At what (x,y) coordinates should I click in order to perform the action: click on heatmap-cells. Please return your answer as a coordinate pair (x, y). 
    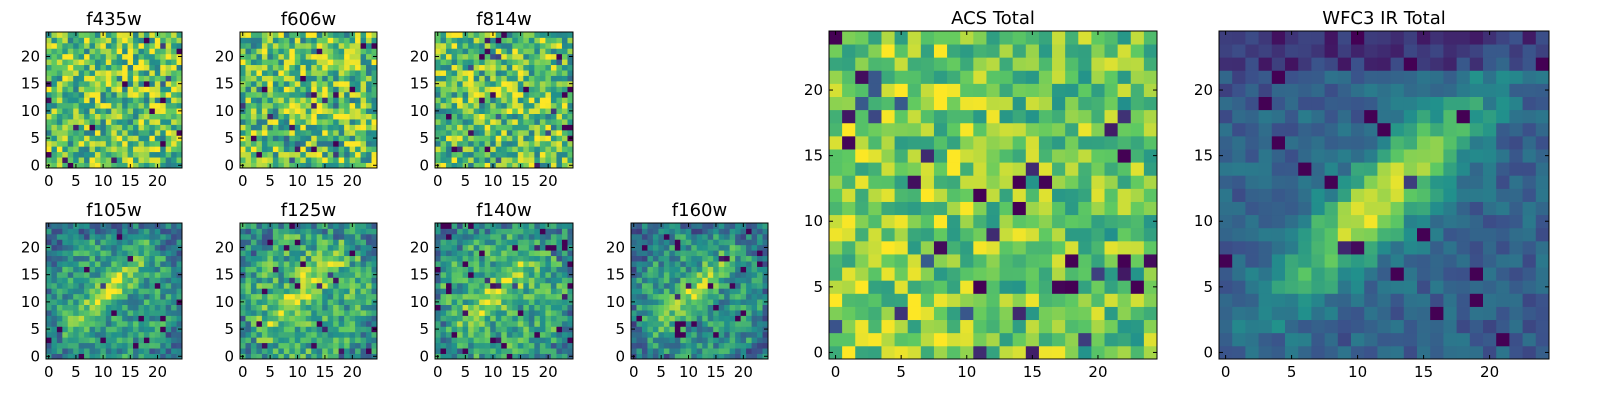
    Looking at the image, I should click on (504, 291).